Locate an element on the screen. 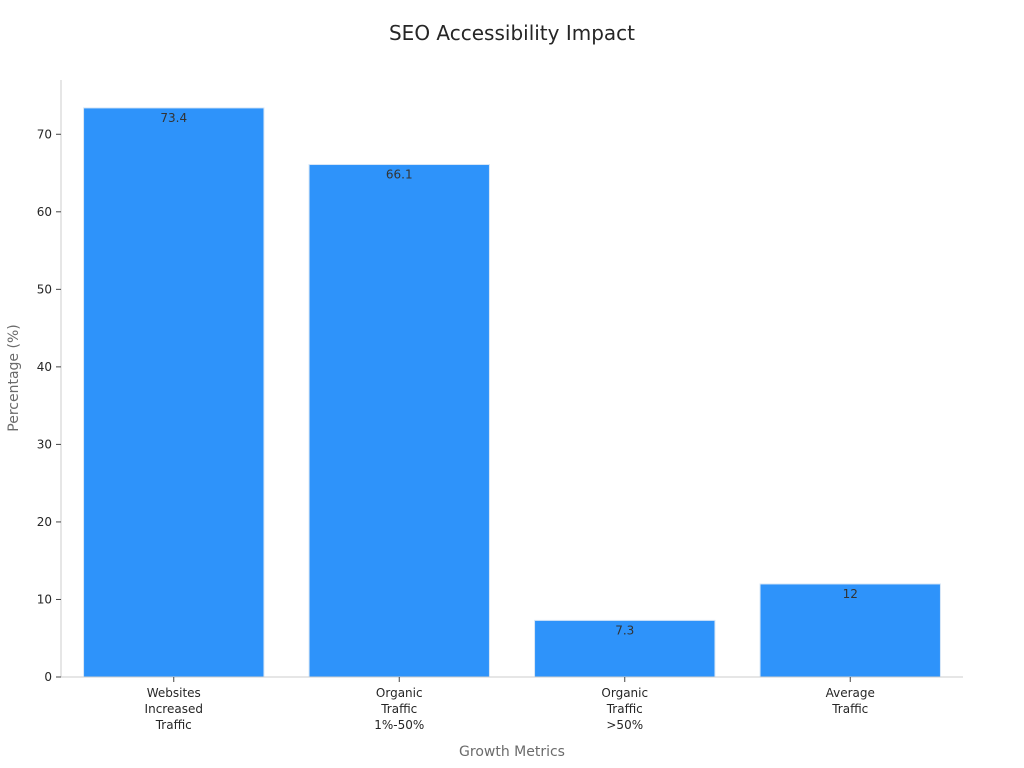 This screenshot has width=1024, height=768. y-axis-label: Percentage (%) is located at coordinates (14, 377).